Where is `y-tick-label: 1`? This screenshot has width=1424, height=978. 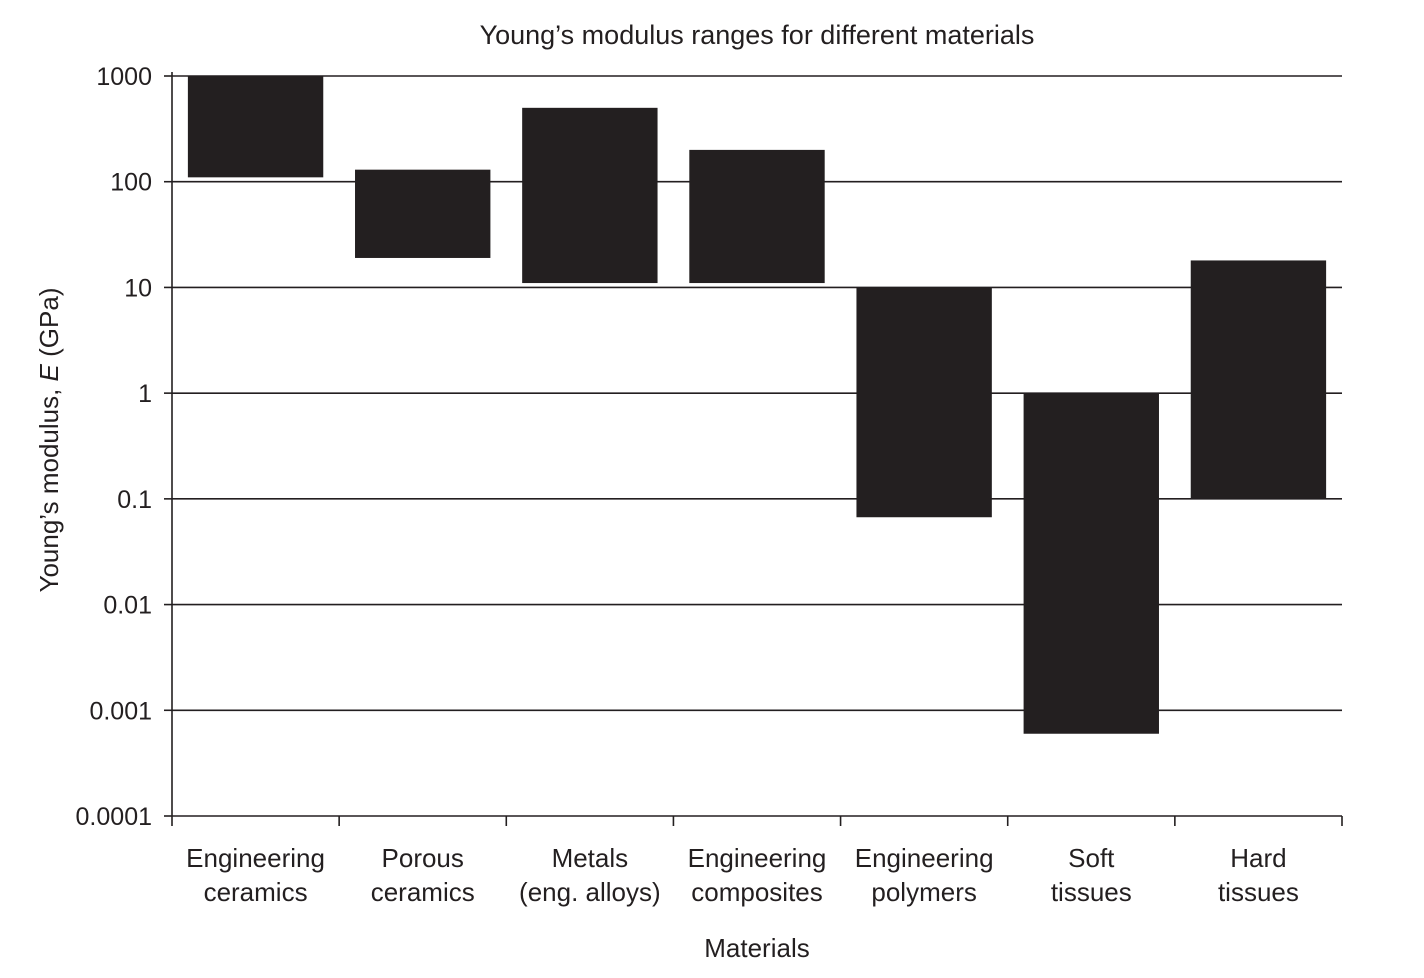
y-tick-label: 1 is located at coordinates (145, 394).